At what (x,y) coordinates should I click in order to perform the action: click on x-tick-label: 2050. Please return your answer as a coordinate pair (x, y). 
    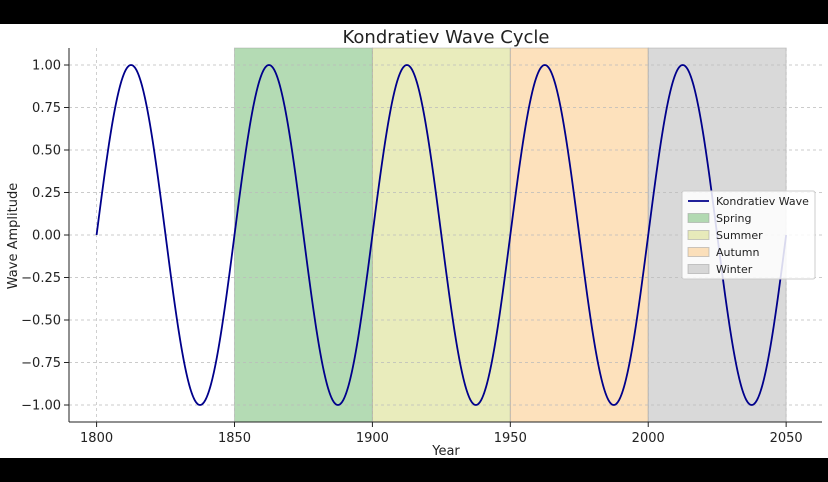
    Looking at the image, I should click on (786, 438).